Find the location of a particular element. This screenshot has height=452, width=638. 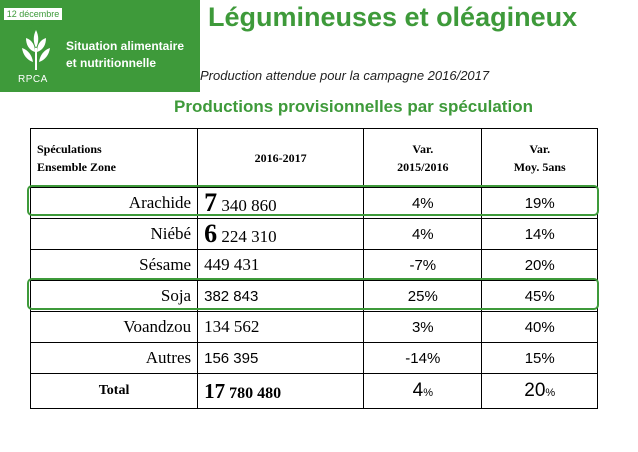

total-var-prev: 4% is located at coordinates (423, 391).